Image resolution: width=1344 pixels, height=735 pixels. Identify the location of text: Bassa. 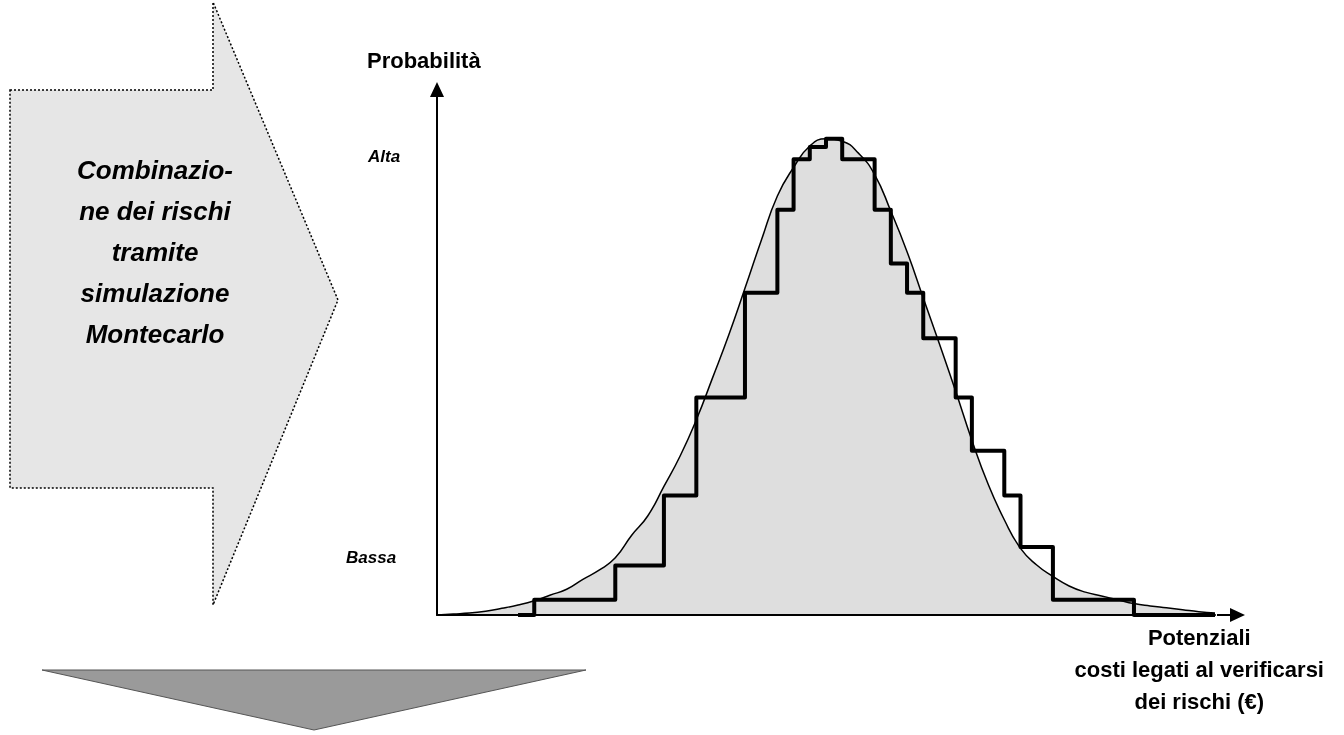
(371, 558).